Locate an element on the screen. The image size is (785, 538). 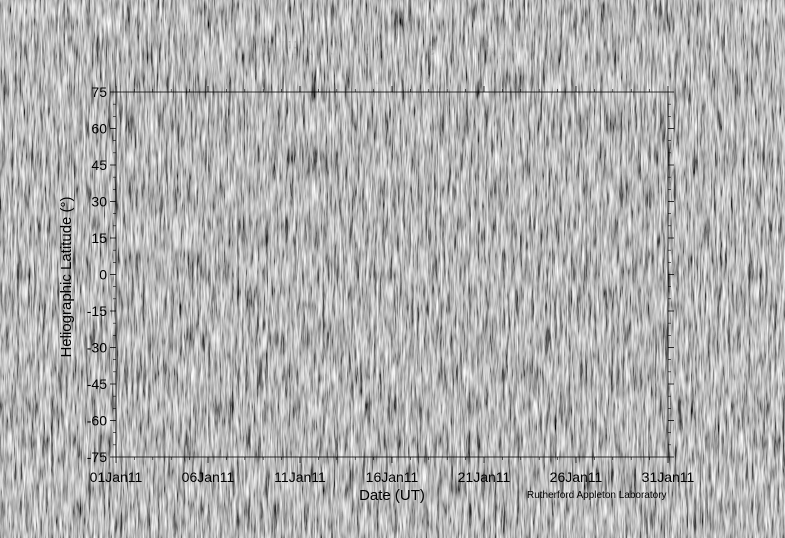
y-axis-title: Heliographic Latitude (°) is located at coordinates (66, 276).